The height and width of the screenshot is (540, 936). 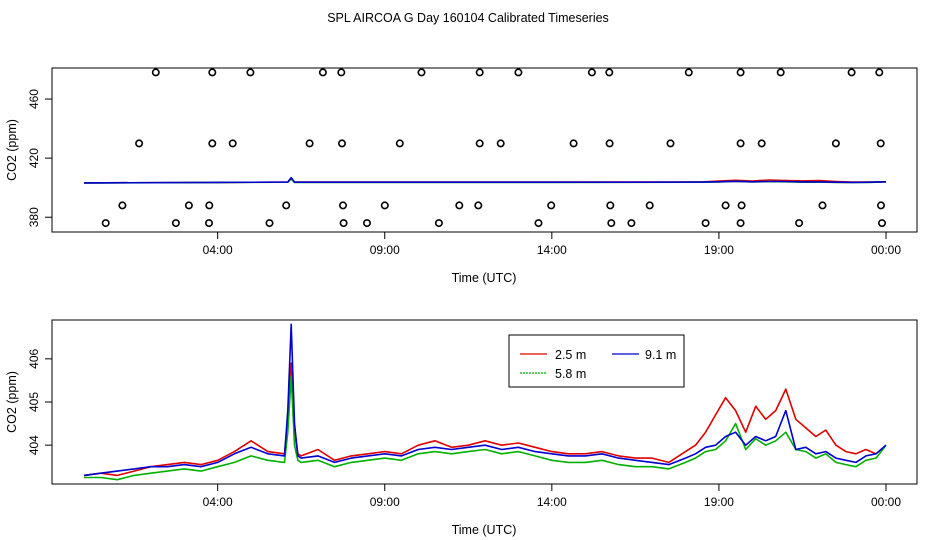 I want to click on top-y-axis: 380 420 460, so click(x=40, y=158).